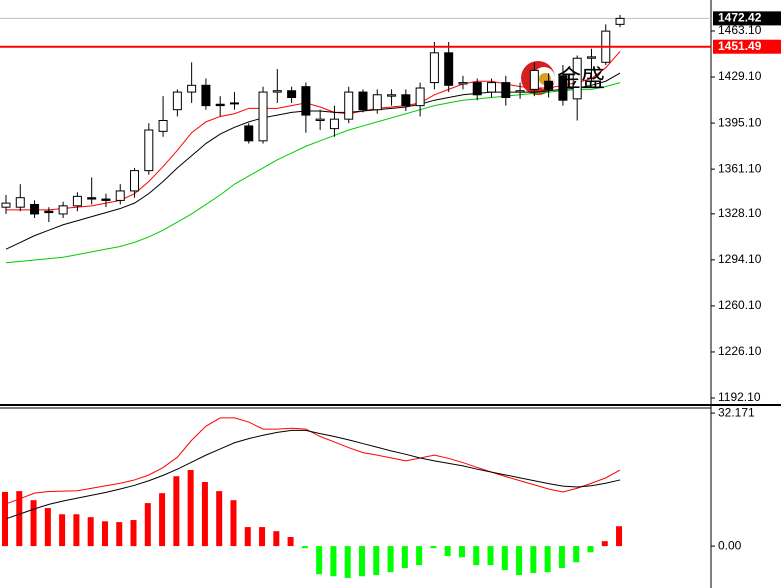  I want to click on y-tick-label: 1463.10, so click(740, 30).